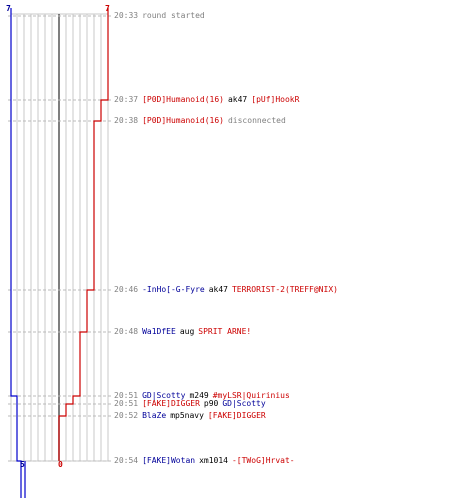 The width and height of the screenshot is (450, 500). I want to click on player-name: Wa1DfEE, so click(159, 331).